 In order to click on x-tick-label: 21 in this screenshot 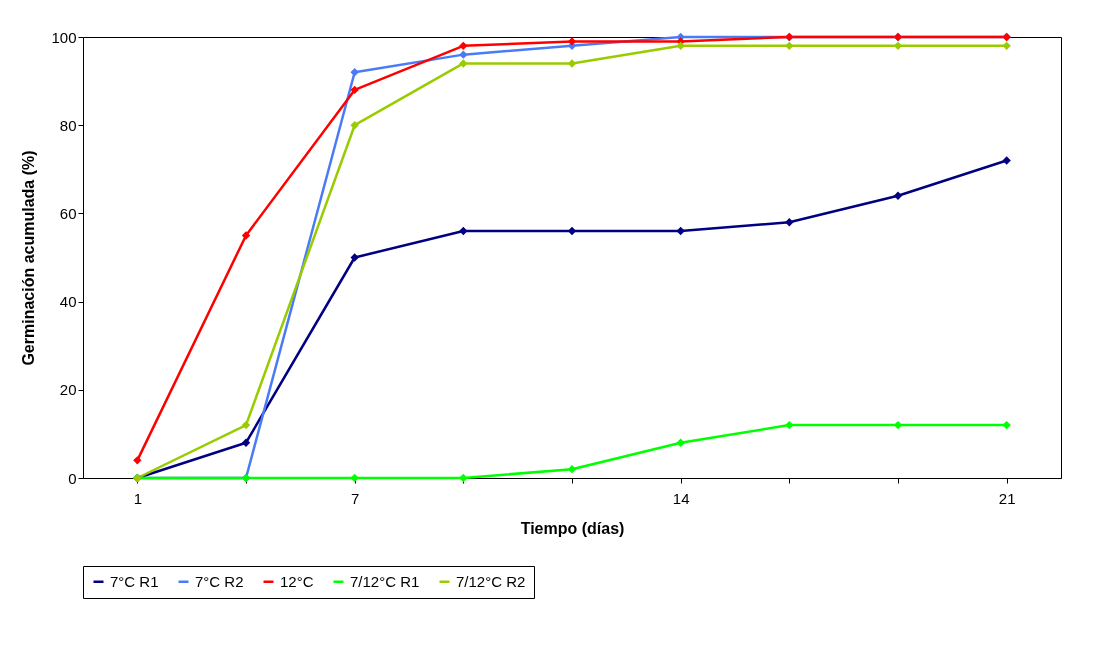, I will do `click(1007, 498)`.